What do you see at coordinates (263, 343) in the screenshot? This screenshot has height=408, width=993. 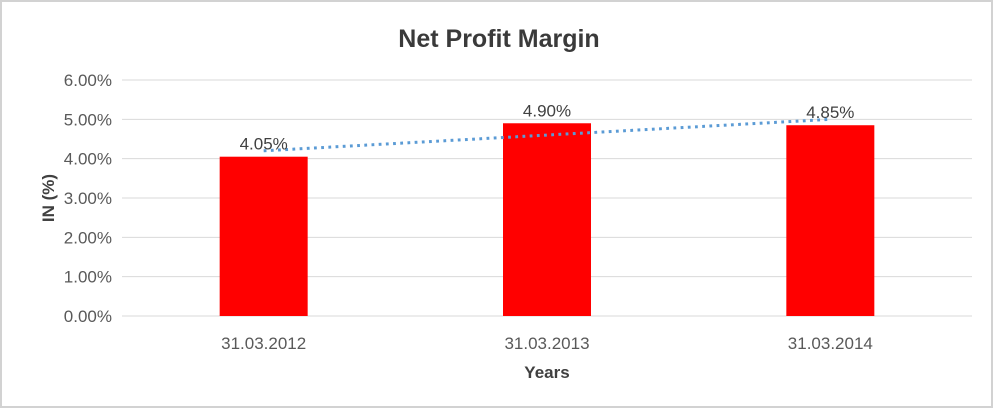 I see `category-label: 31.03.2012` at bounding box center [263, 343].